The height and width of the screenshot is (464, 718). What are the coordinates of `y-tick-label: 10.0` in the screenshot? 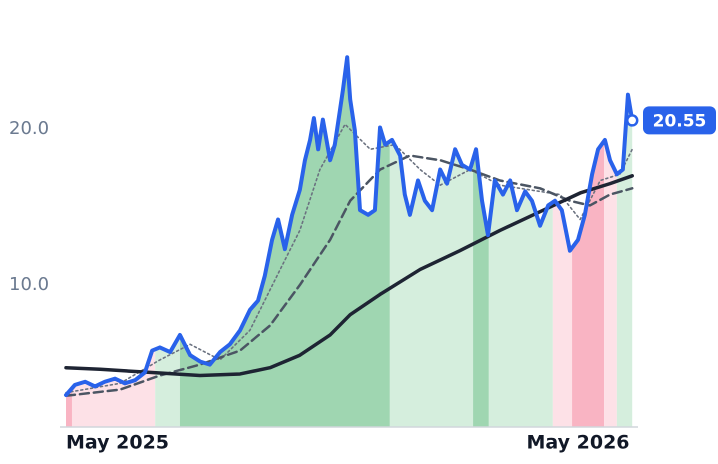 It's located at (29, 284).